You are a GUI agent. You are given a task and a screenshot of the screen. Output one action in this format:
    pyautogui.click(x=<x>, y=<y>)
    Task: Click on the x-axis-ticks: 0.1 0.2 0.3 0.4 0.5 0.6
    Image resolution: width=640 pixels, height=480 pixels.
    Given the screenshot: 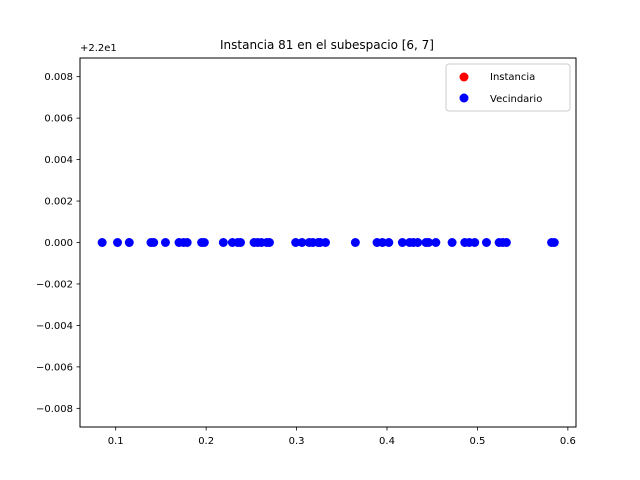 What is the action you would take?
    pyautogui.click(x=342, y=437)
    